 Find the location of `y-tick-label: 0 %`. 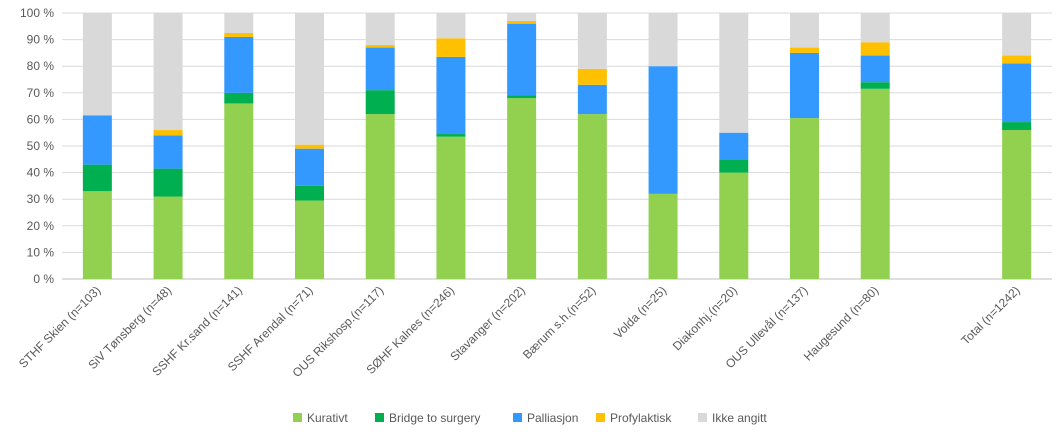

y-tick-label: 0 % is located at coordinates (43, 279).